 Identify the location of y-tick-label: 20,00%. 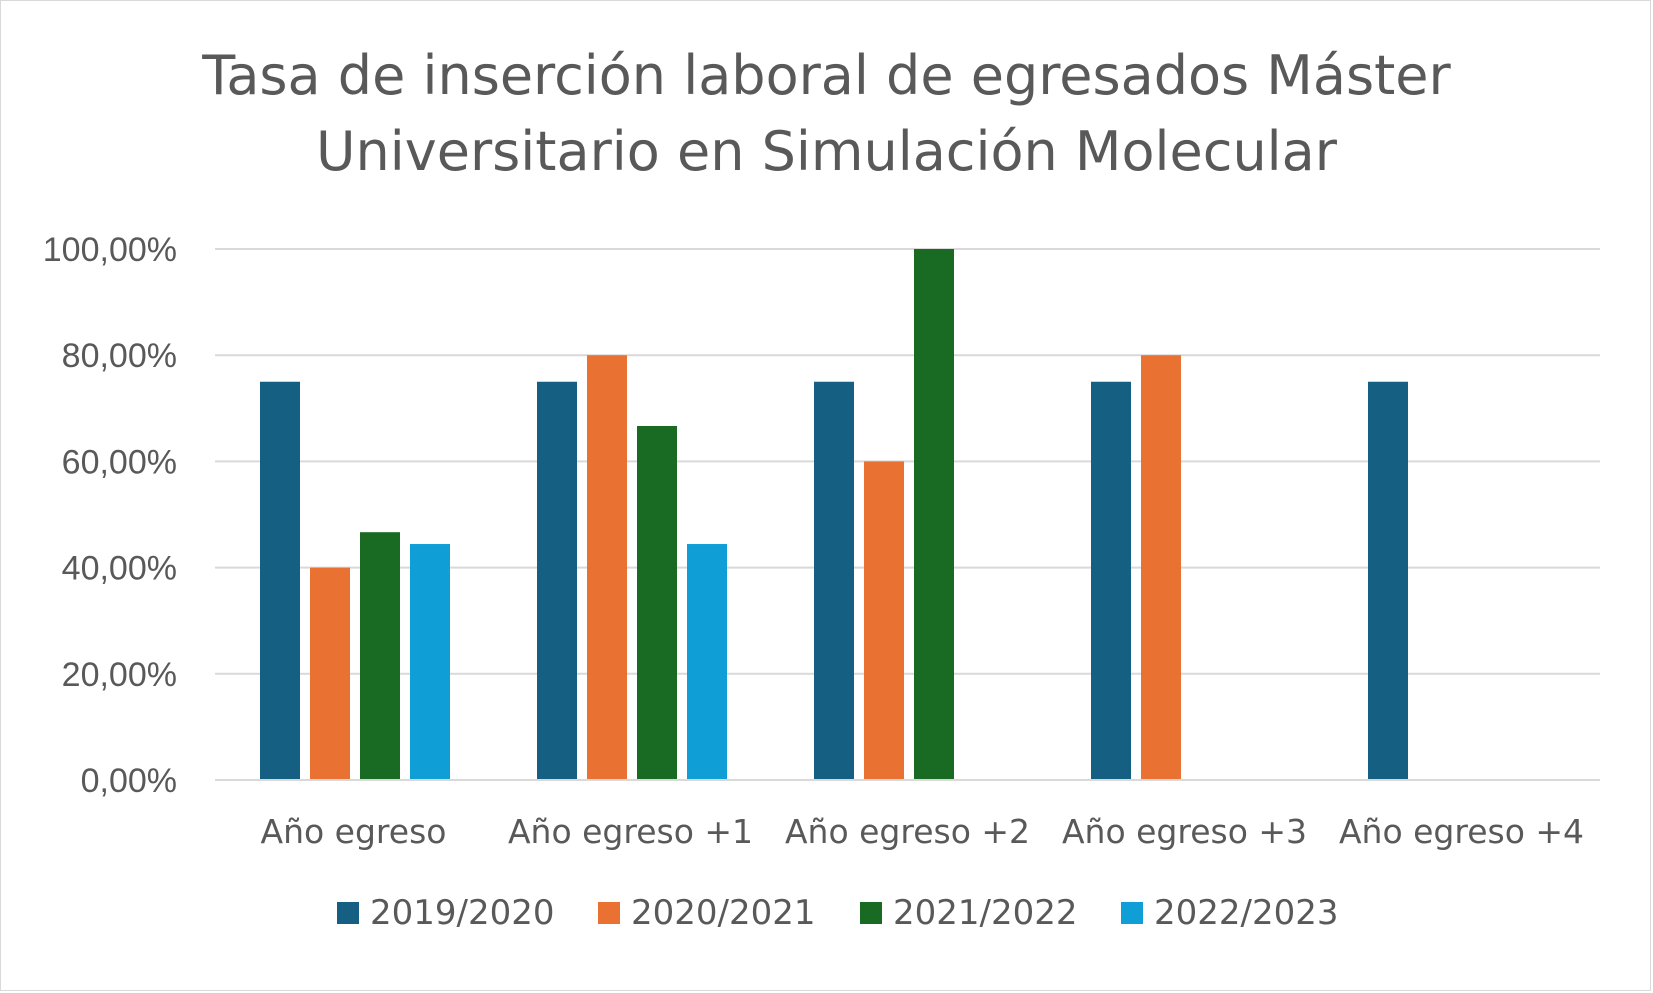
(119, 675).